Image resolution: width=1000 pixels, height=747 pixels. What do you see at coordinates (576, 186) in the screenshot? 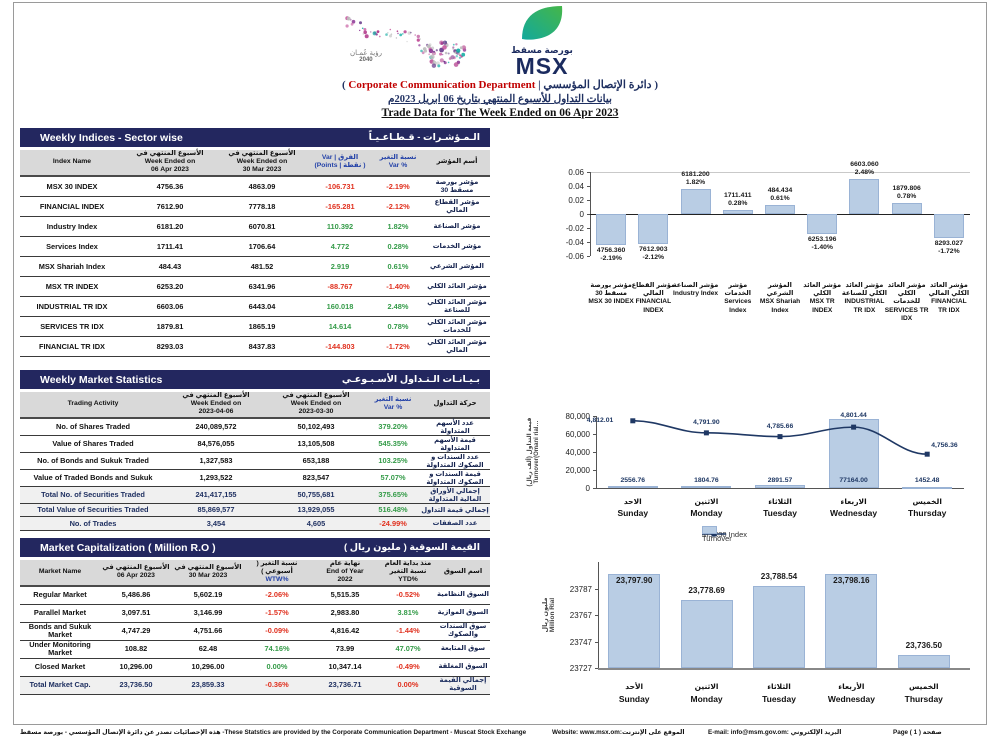
I see `y-tick-label: 0.04` at bounding box center [576, 186].